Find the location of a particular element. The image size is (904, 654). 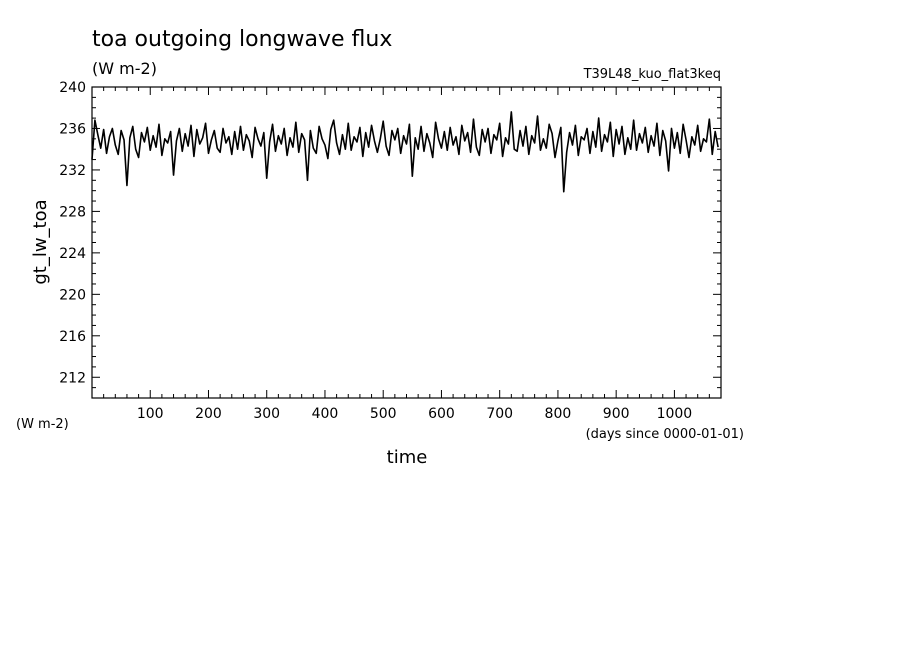

x-unit-label: (days since 0000-01-01) is located at coordinates (665, 434).